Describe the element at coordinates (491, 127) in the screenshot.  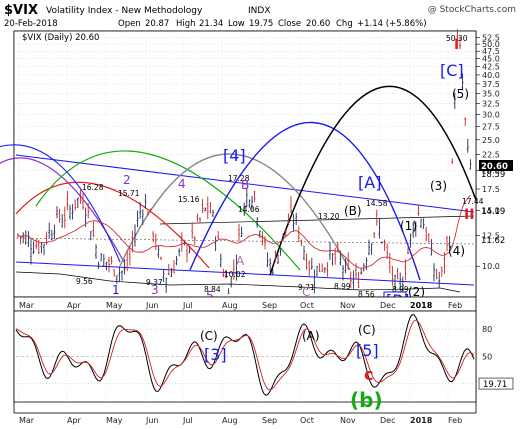
I see `price-tick-label: 27.5` at that location.